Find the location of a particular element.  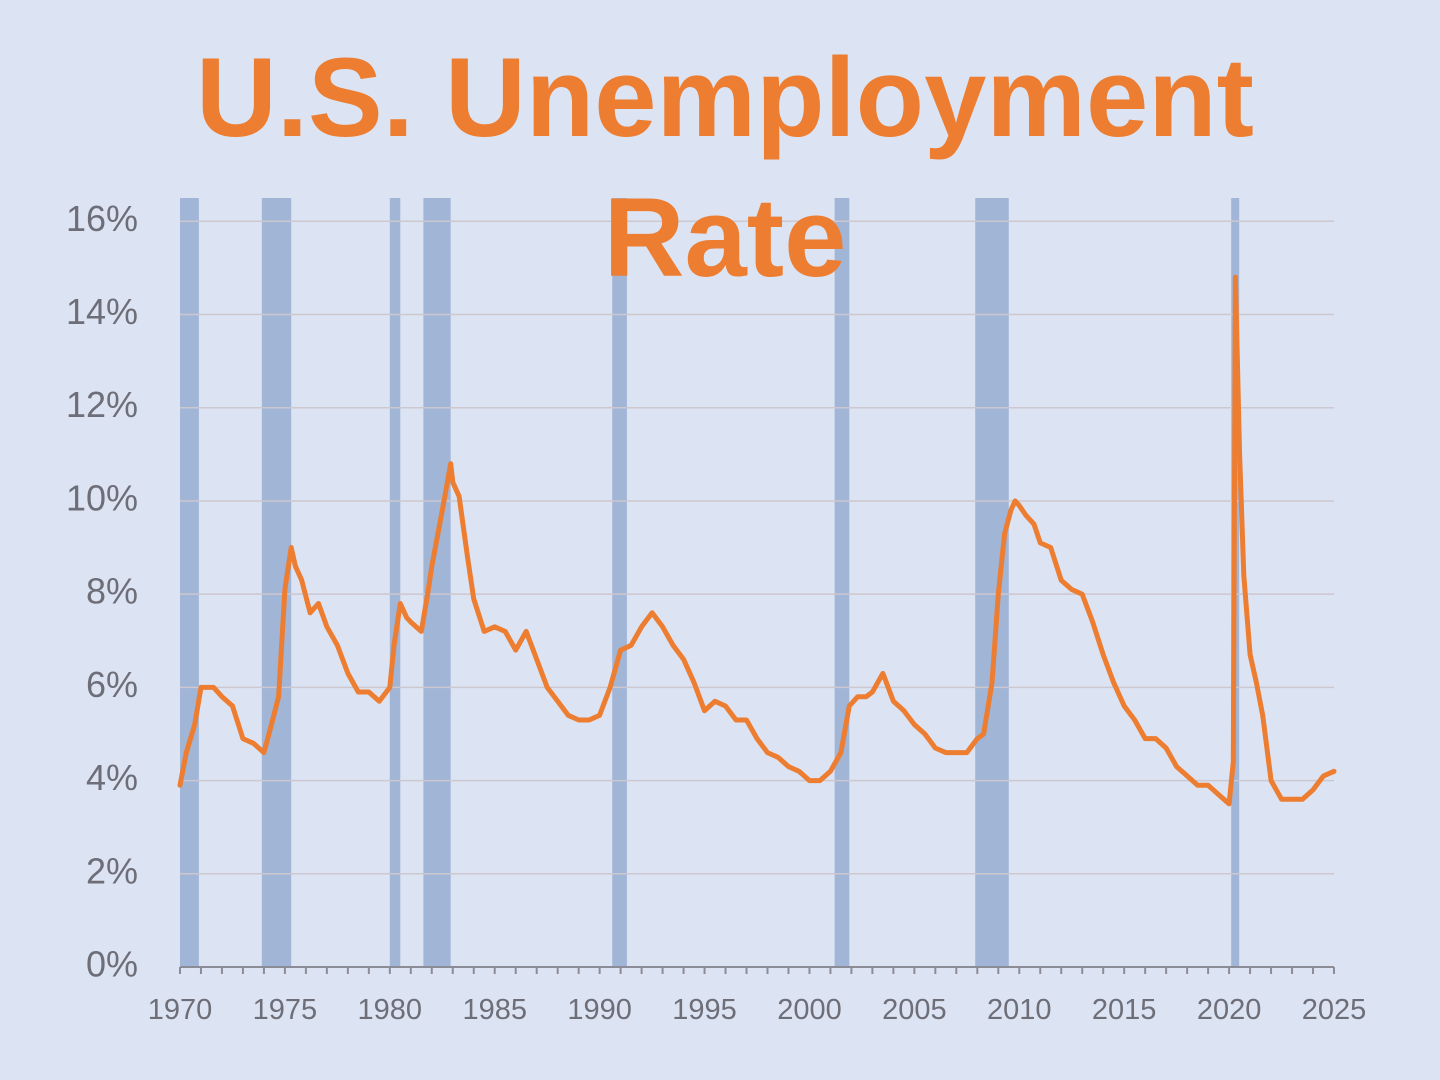

y-tick-label-10: 10% is located at coordinates (102, 497).